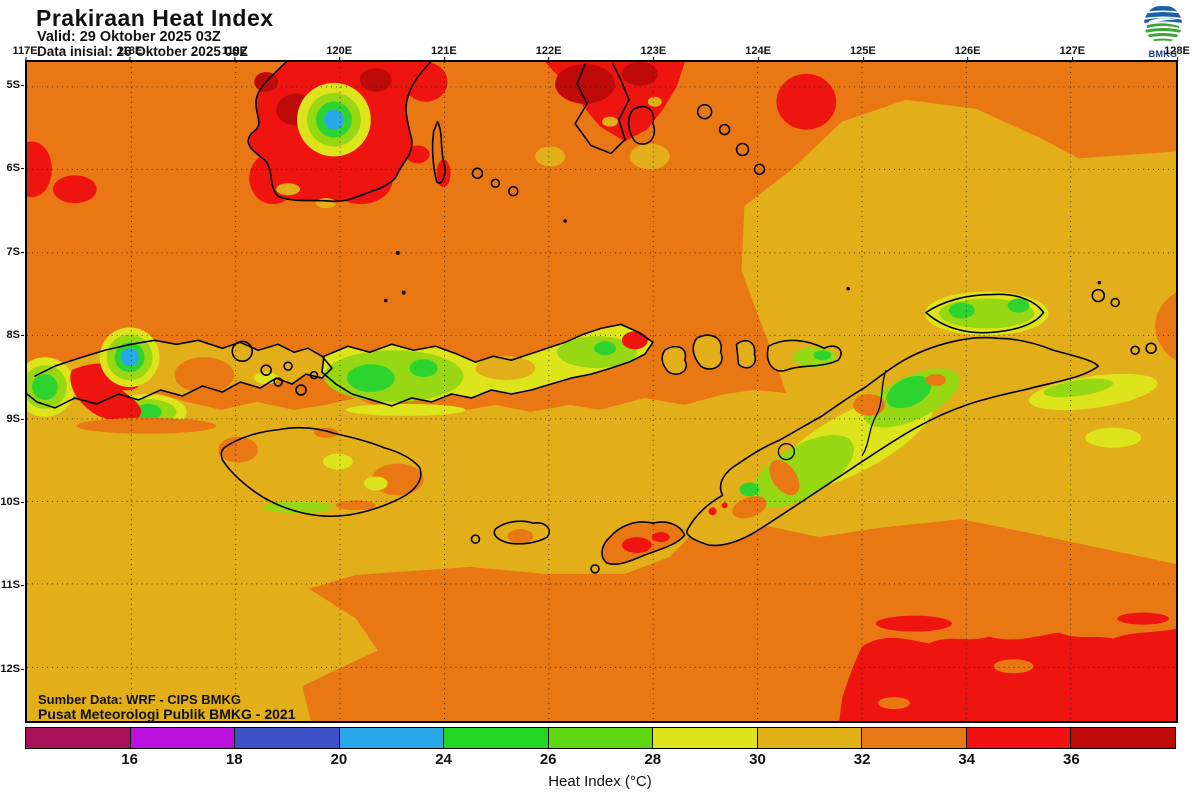 The height and width of the screenshot is (800, 1200). I want to click on legend-tick-label: 34, so click(967, 759).